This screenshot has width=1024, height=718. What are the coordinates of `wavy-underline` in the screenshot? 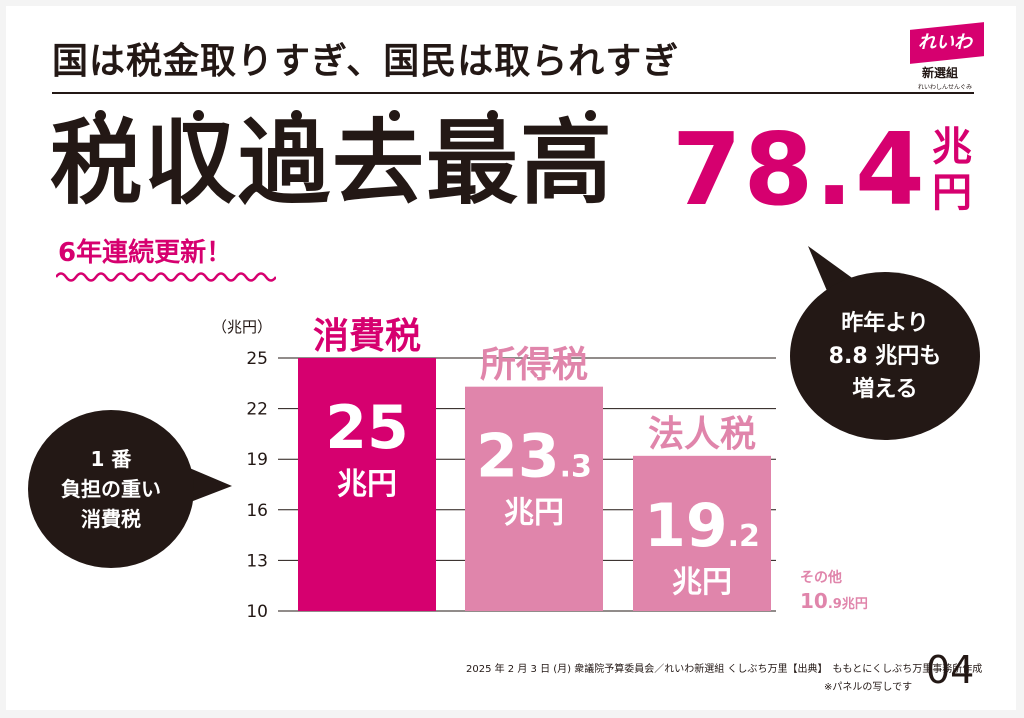 It's located at (166, 277).